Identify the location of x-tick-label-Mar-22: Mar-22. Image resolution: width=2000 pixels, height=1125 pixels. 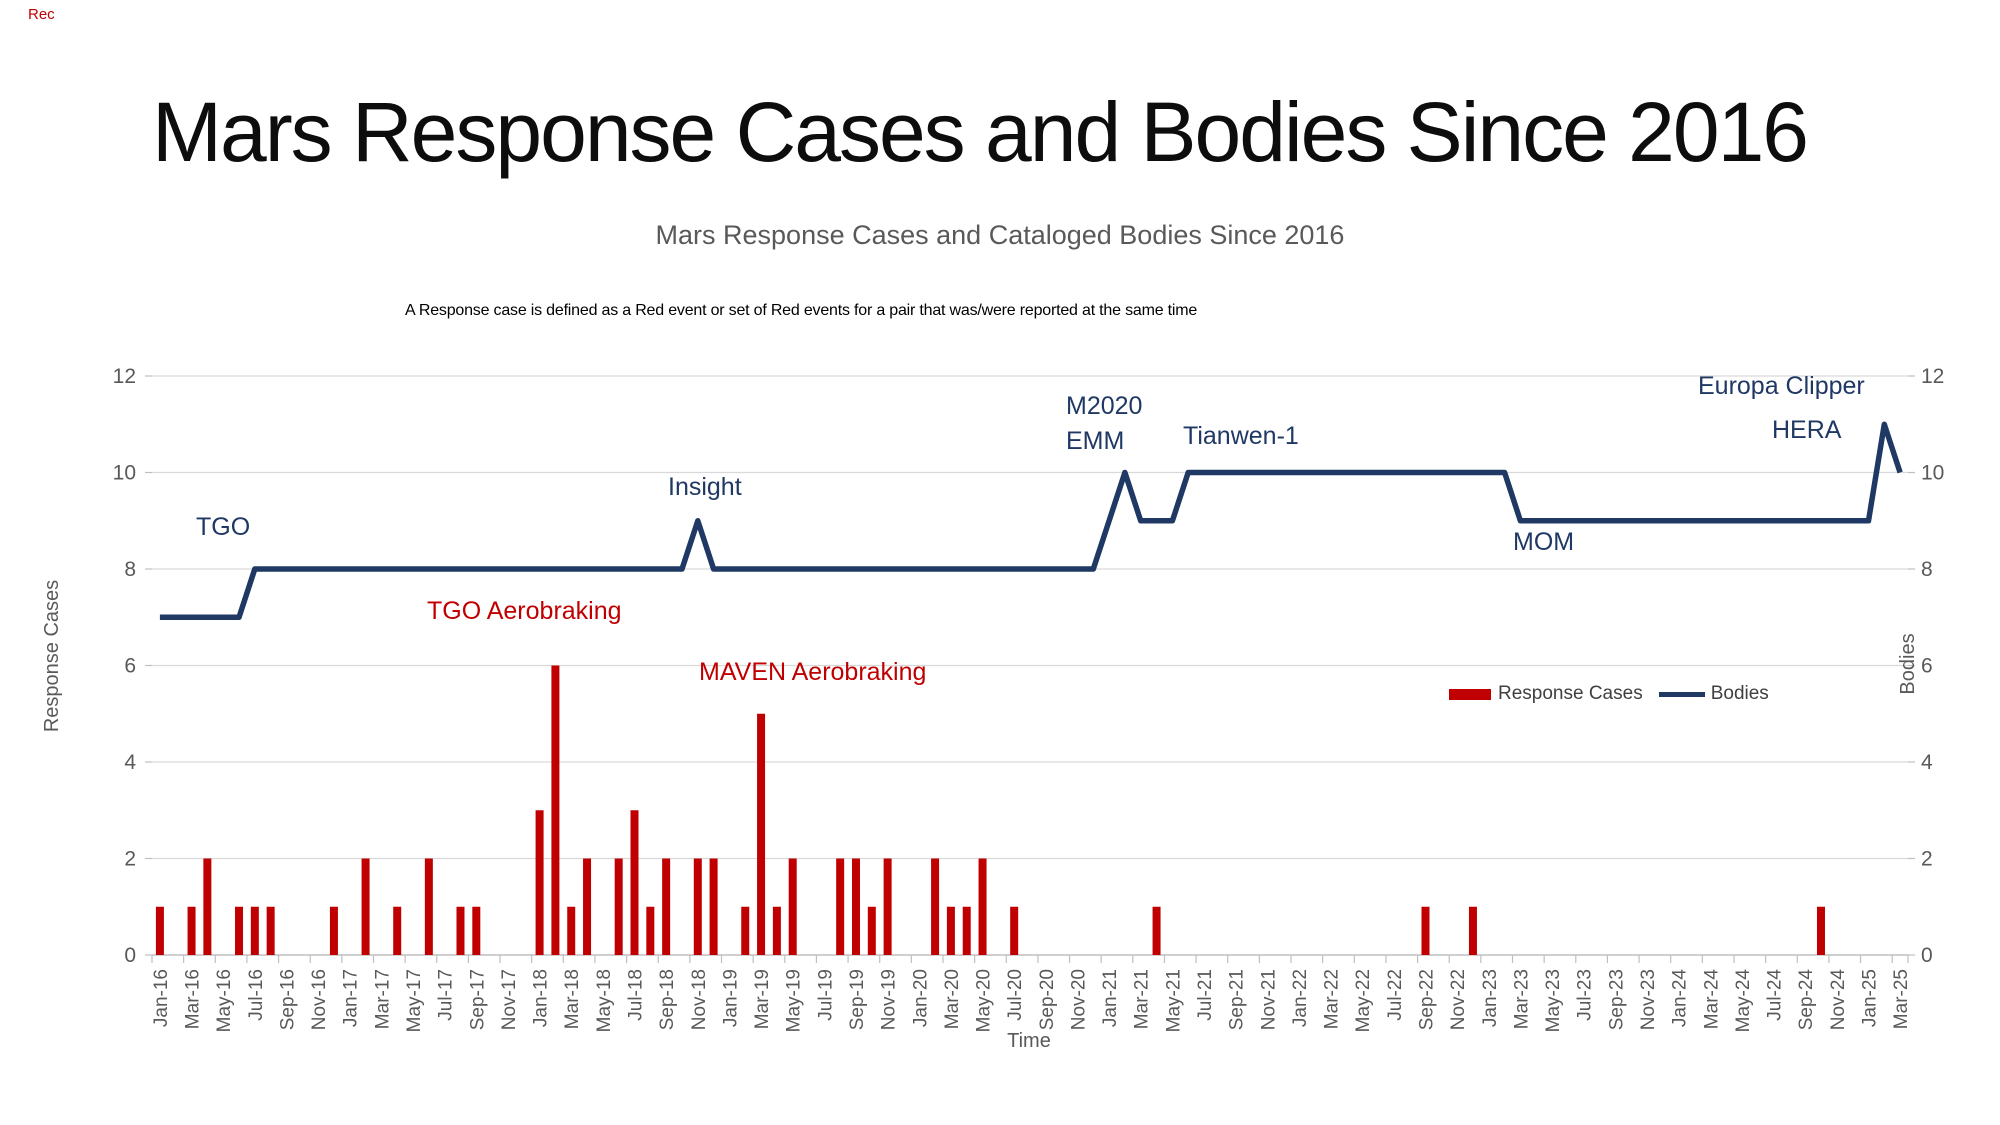
(1332, 999).